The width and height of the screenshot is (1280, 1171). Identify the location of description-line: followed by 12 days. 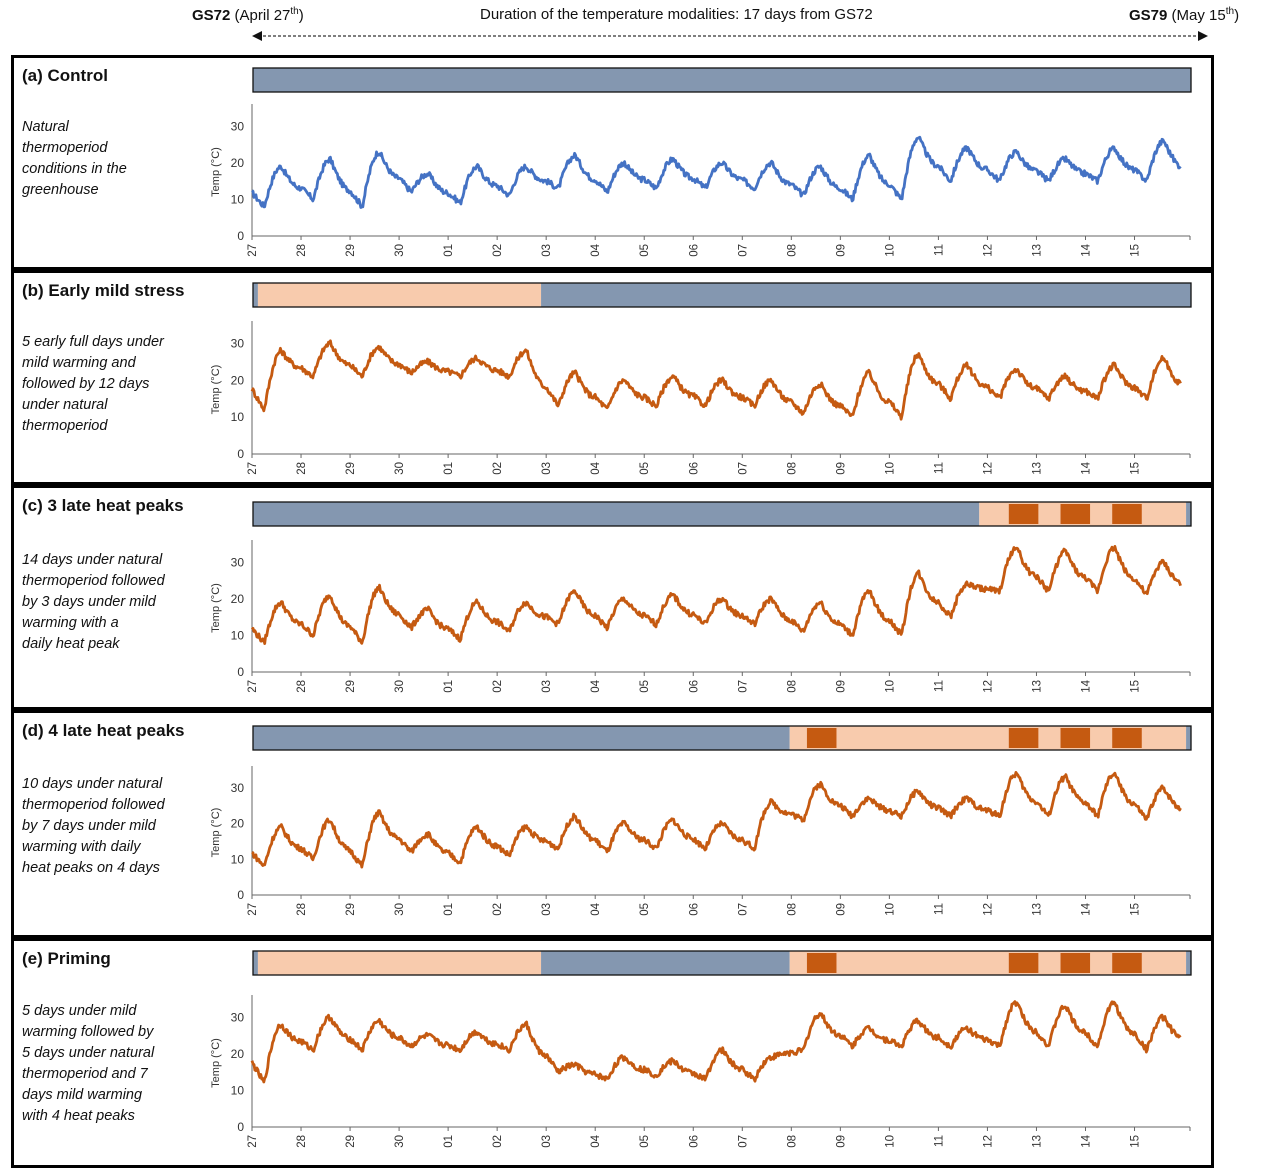
(86, 384).